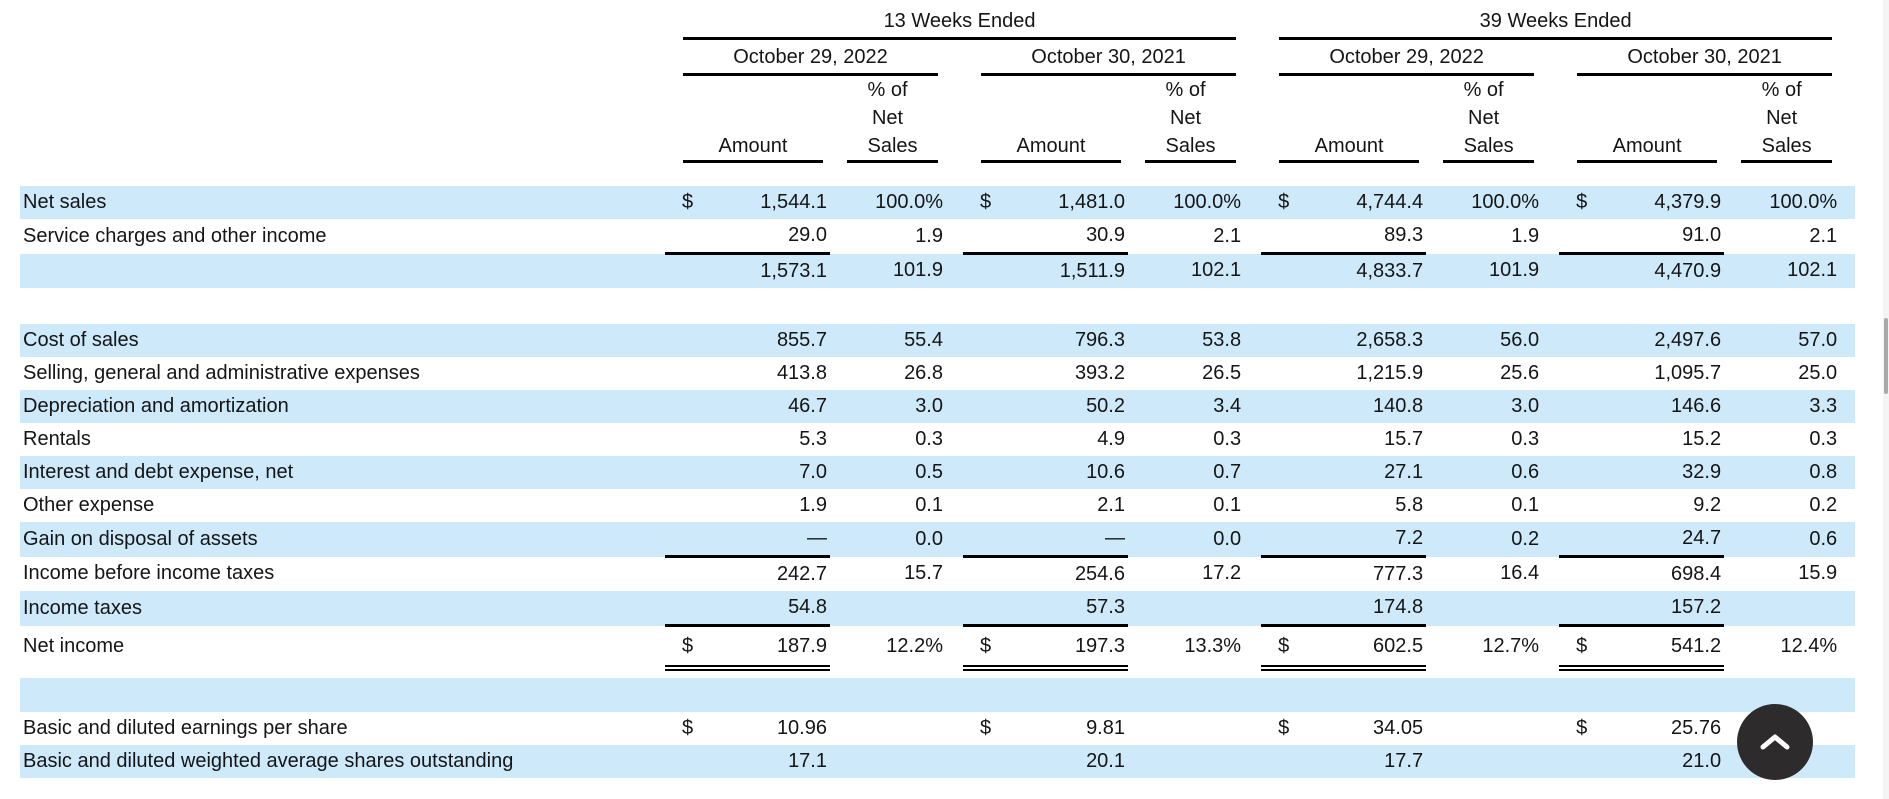  Describe the element at coordinates (342, 271) in the screenshot. I see `row-label` at that location.